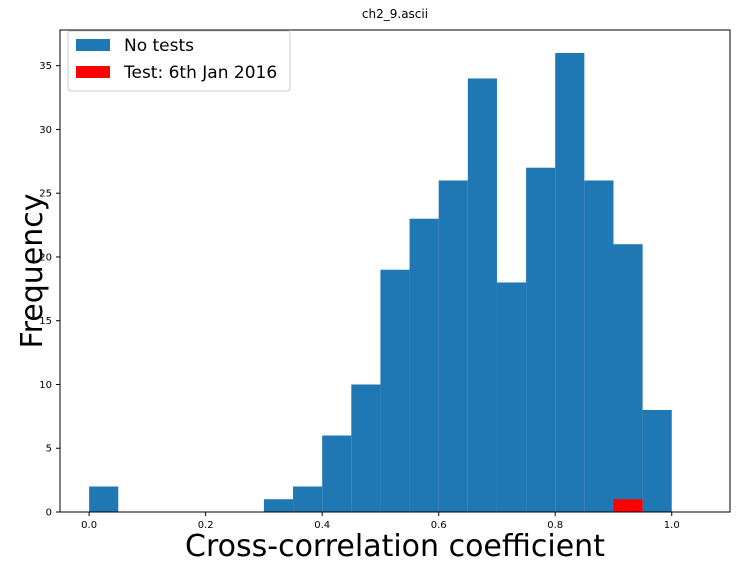 The width and height of the screenshot is (740, 569). What do you see at coordinates (439, 525) in the screenshot?
I see `x-tick-label: 0.6` at bounding box center [439, 525].